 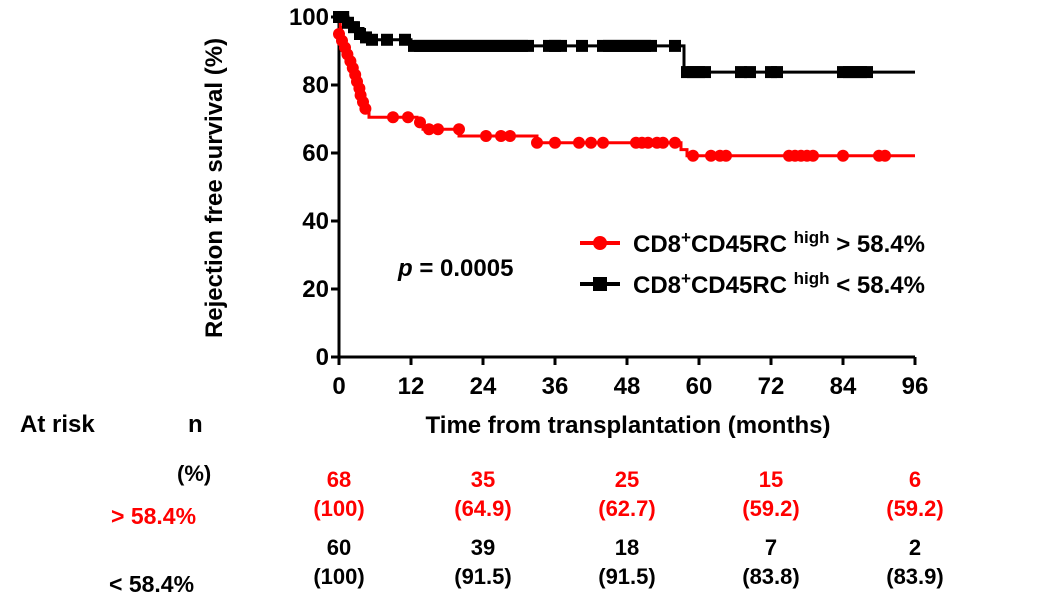 What do you see at coordinates (771, 386) in the screenshot?
I see `x-tick-label: 72` at bounding box center [771, 386].